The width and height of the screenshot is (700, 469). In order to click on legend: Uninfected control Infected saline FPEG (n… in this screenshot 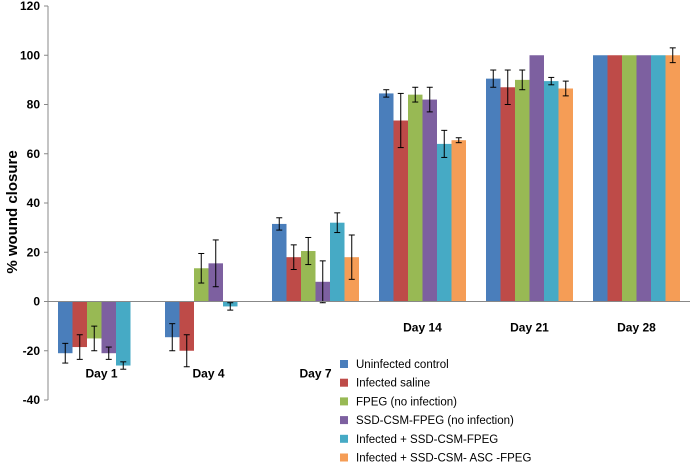, I will do `click(435, 412)`.